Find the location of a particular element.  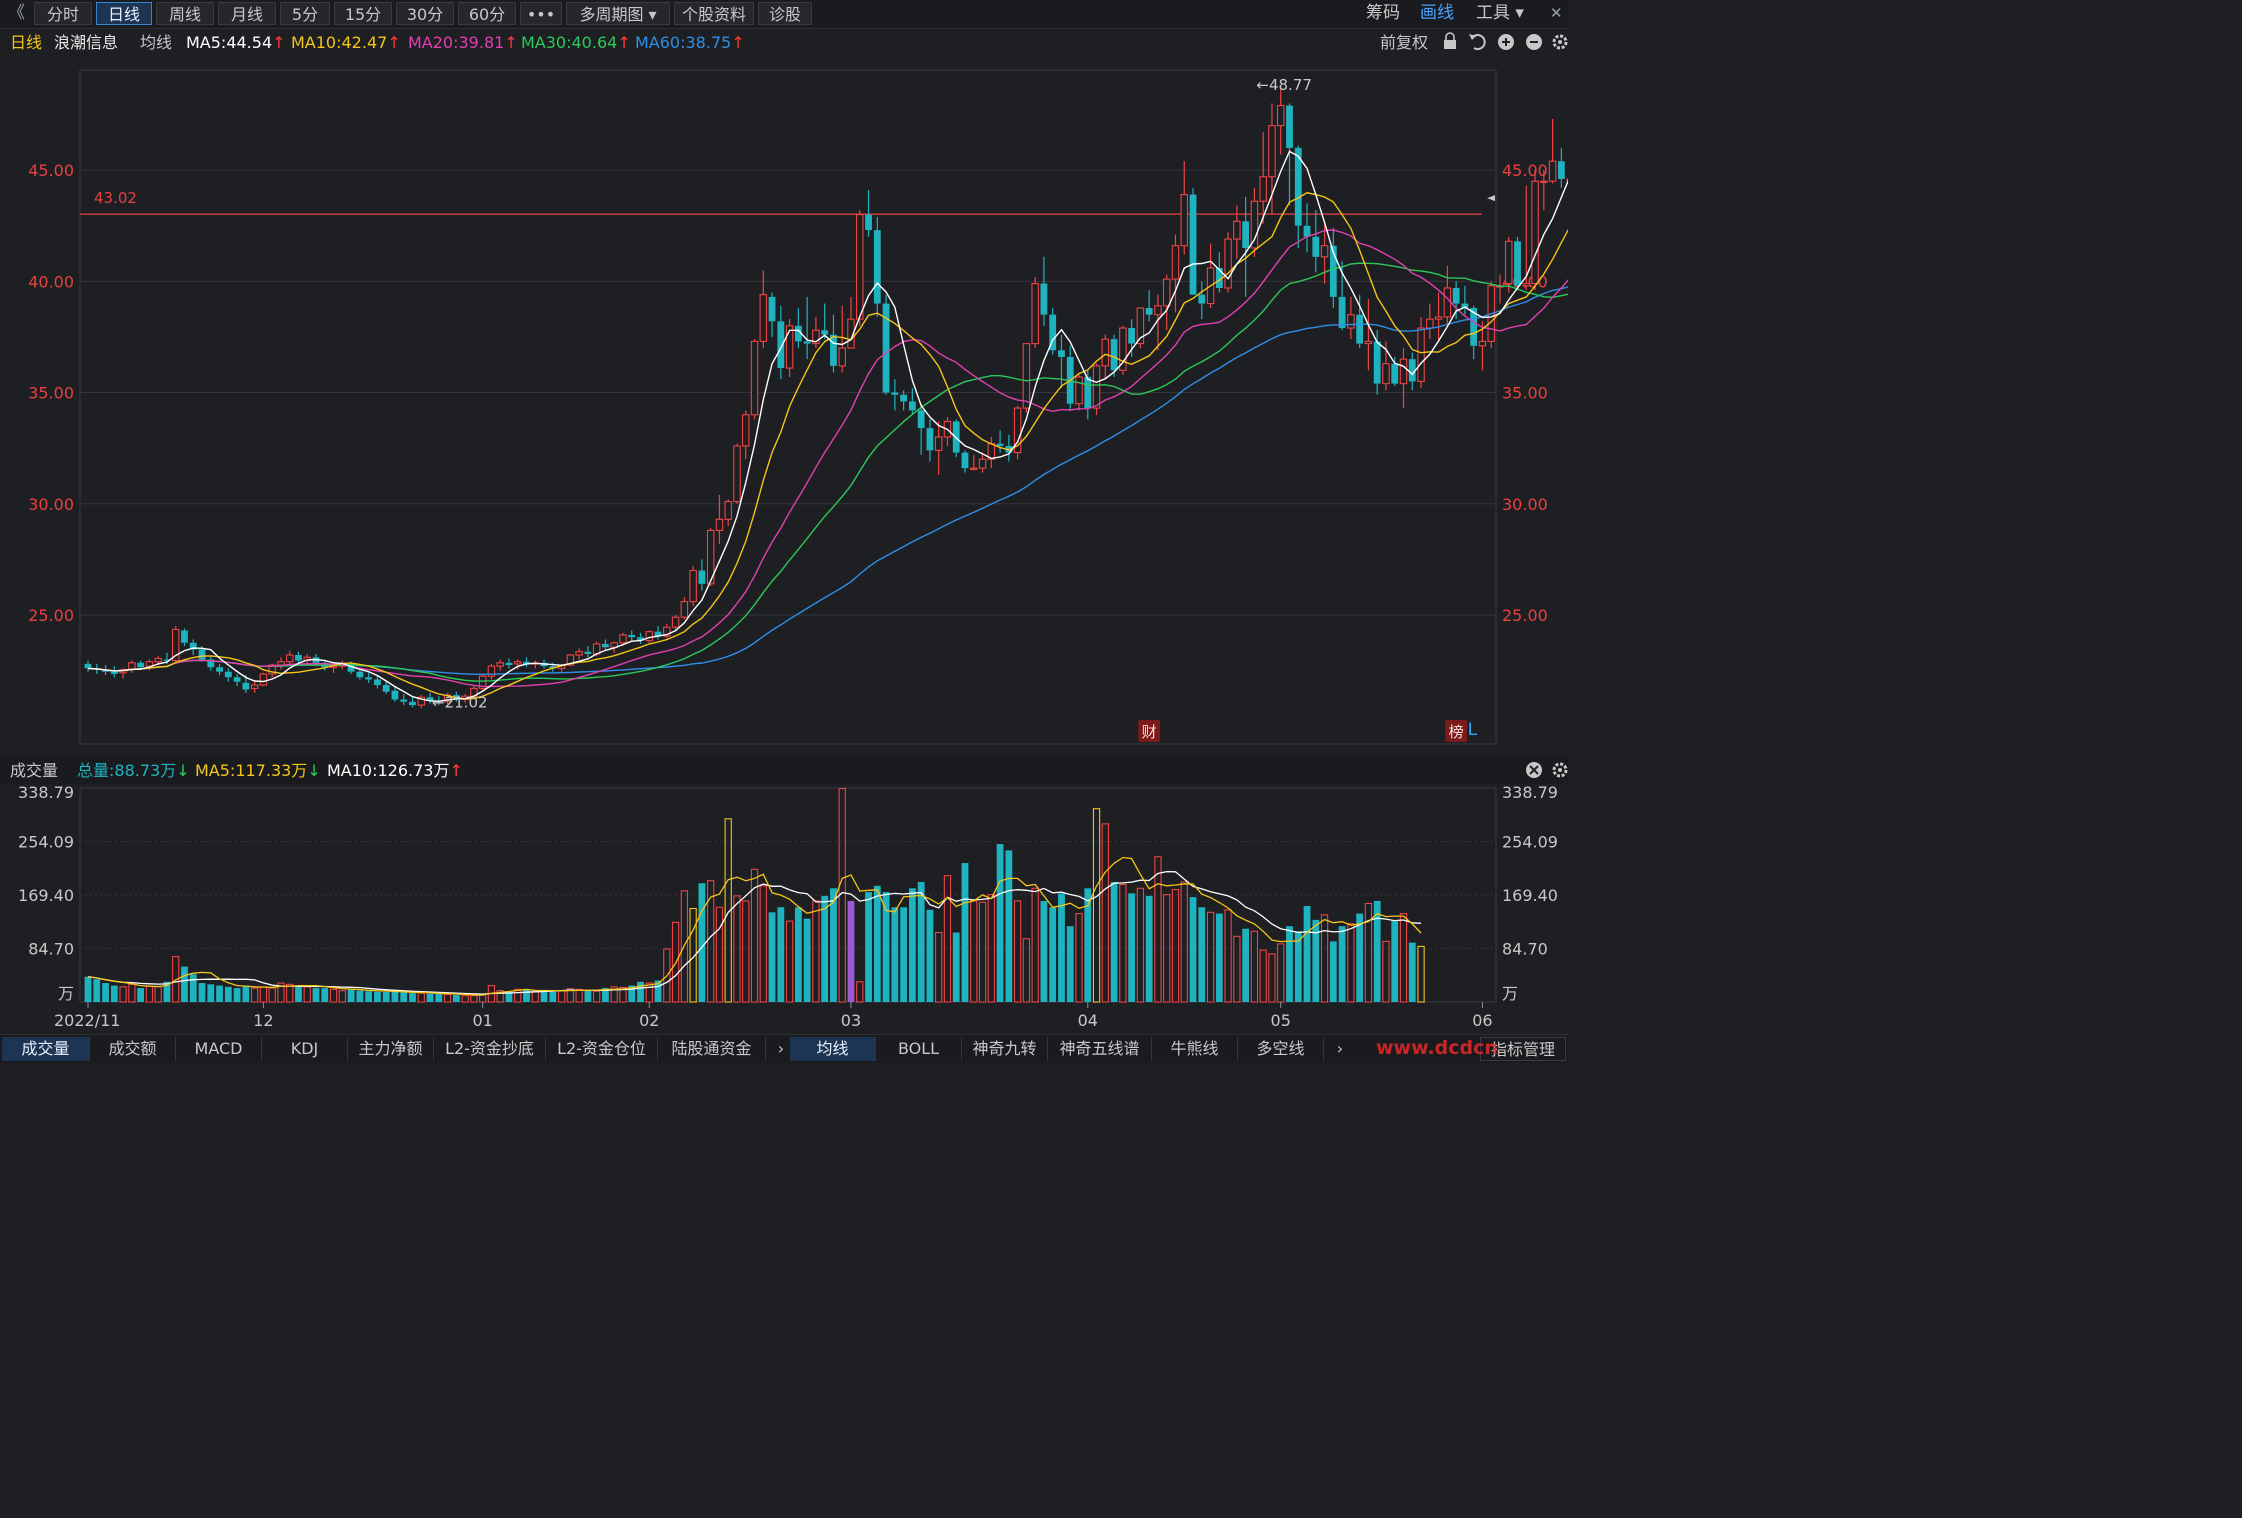

close-icon: ✕ is located at coordinates (1556, 13).